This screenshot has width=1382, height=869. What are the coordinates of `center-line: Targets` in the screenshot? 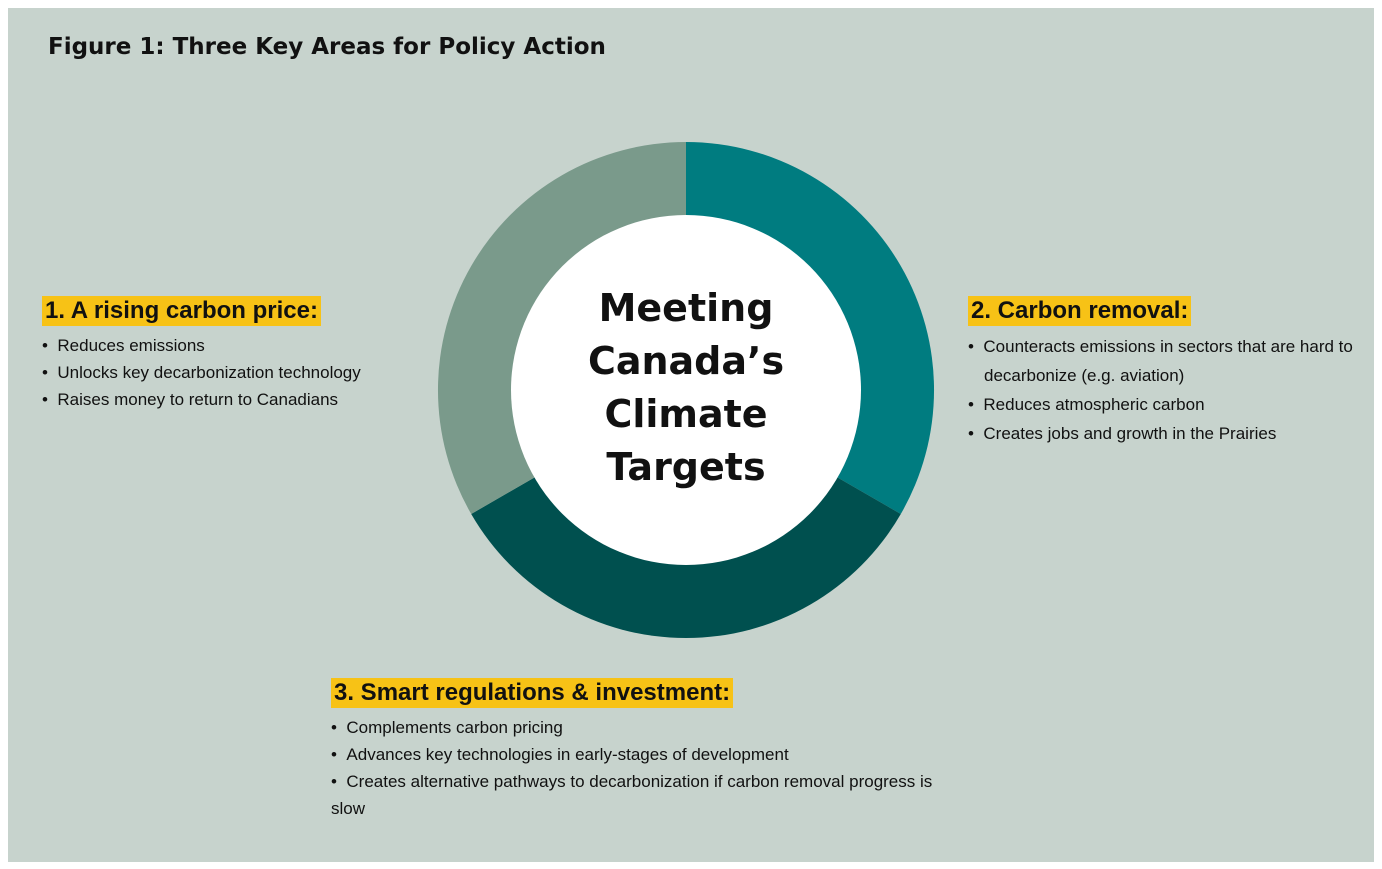 It's located at (685, 467).